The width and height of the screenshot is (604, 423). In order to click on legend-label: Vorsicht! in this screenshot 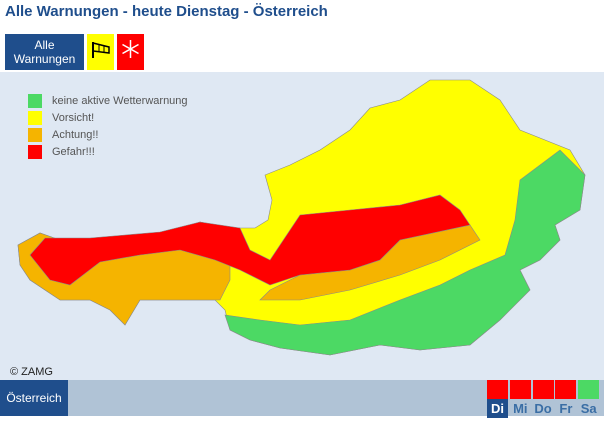, I will do `click(73, 118)`.